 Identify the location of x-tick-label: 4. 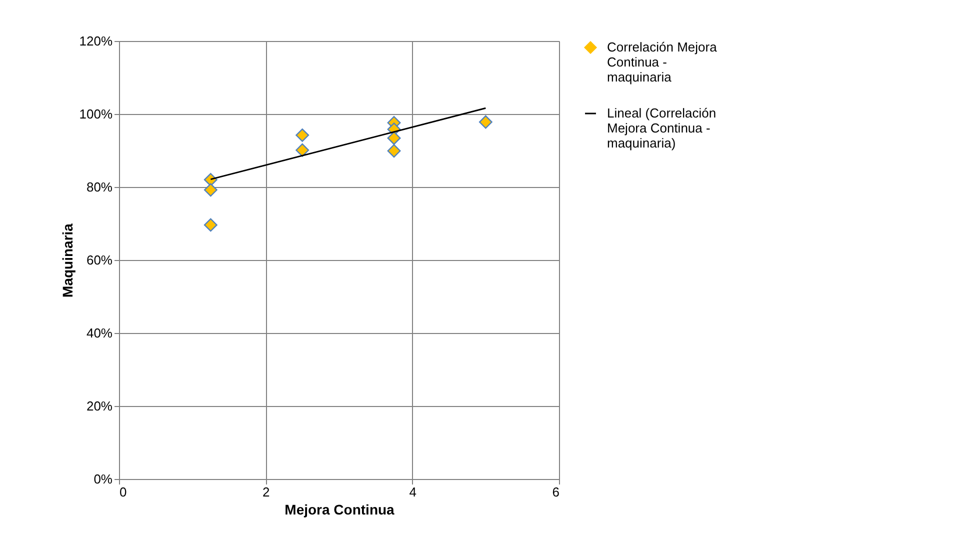
(412, 492).